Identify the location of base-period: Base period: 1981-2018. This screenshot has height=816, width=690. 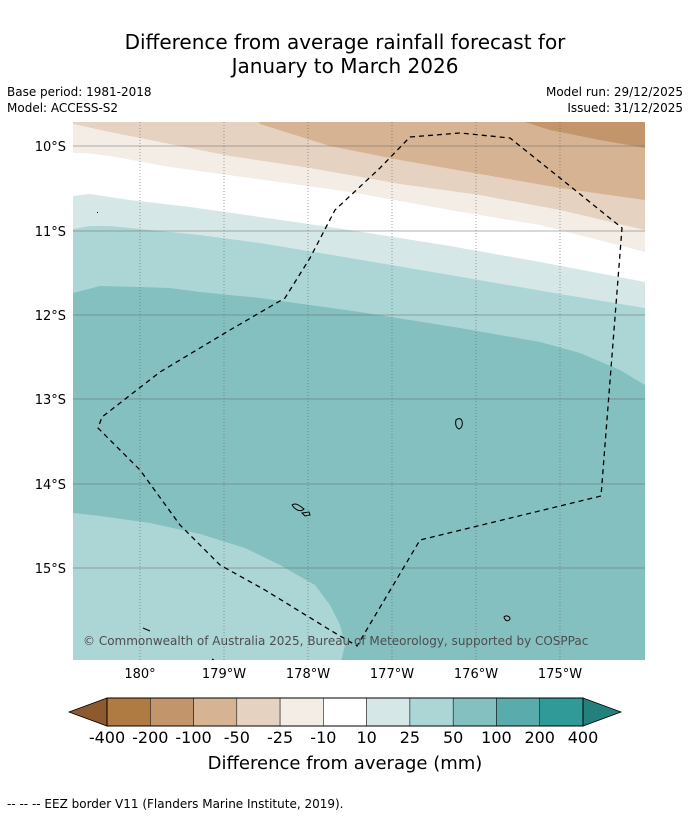
(79, 92).